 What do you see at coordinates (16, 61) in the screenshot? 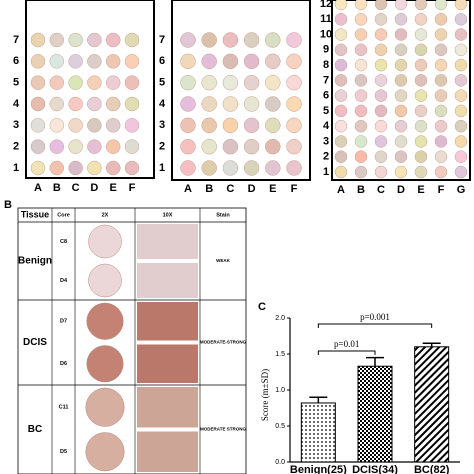
I see `row-label: 6` at bounding box center [16, 61].